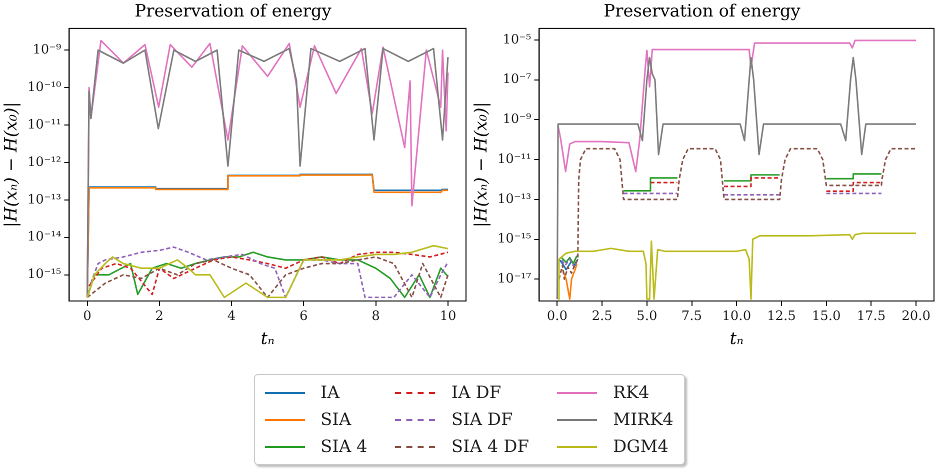  What do you see at coordinates (44, 237) in the screenshot?
I see `y-tick-label: 10⁻¹⁴` at bounding box center [44, 237].